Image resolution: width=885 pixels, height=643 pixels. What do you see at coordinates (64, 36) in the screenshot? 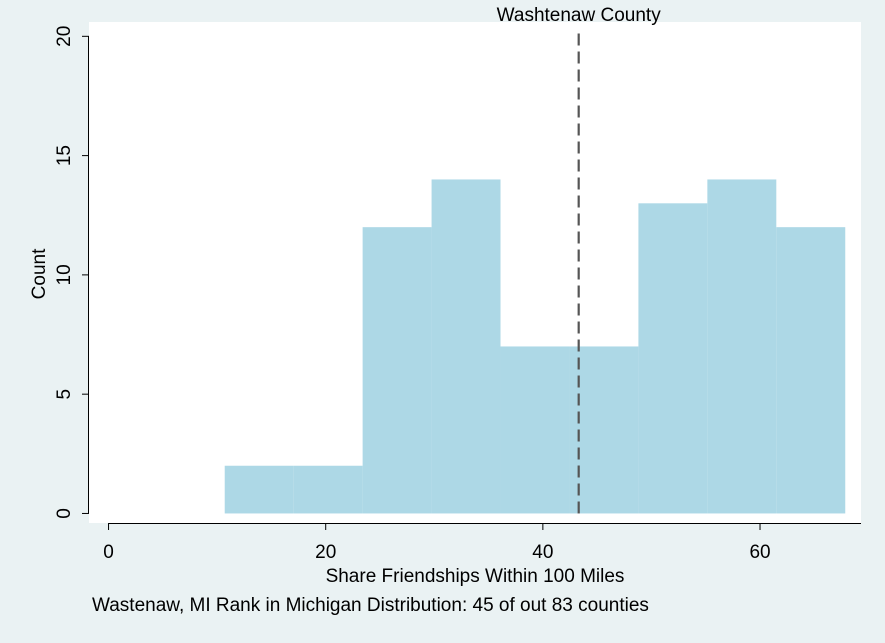
I see `y-tick-label: 20` at bounding box center [64, 36].